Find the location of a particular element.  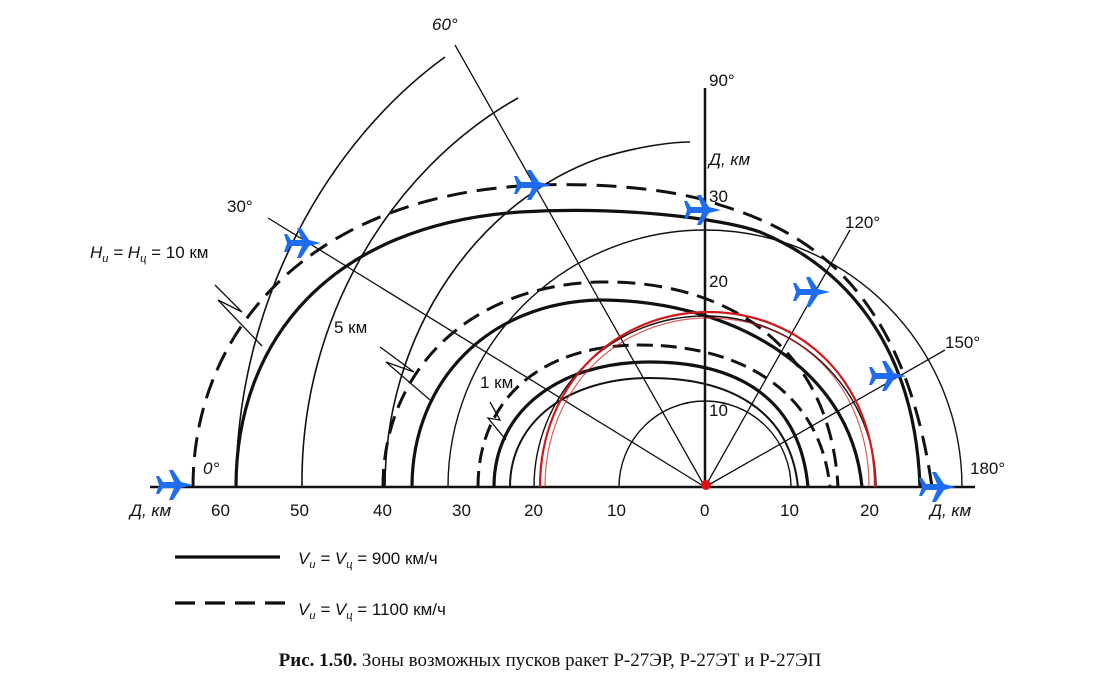

zone-h5-dashed is located at coordinates (610, 384).